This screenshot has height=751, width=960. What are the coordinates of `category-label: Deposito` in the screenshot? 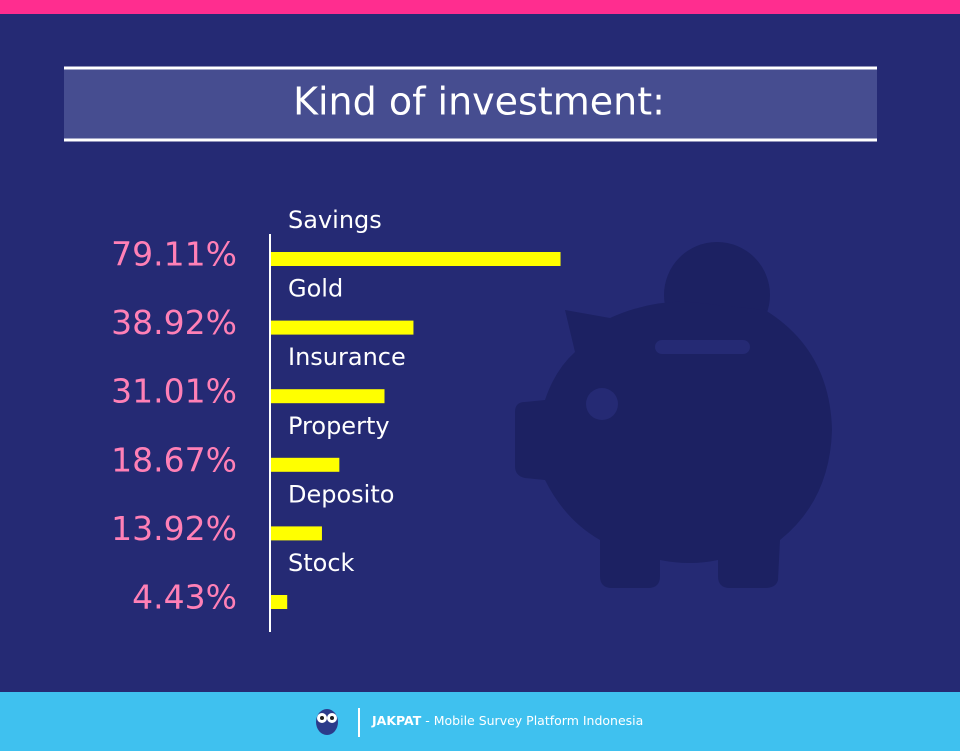 It's located at (341, 494).